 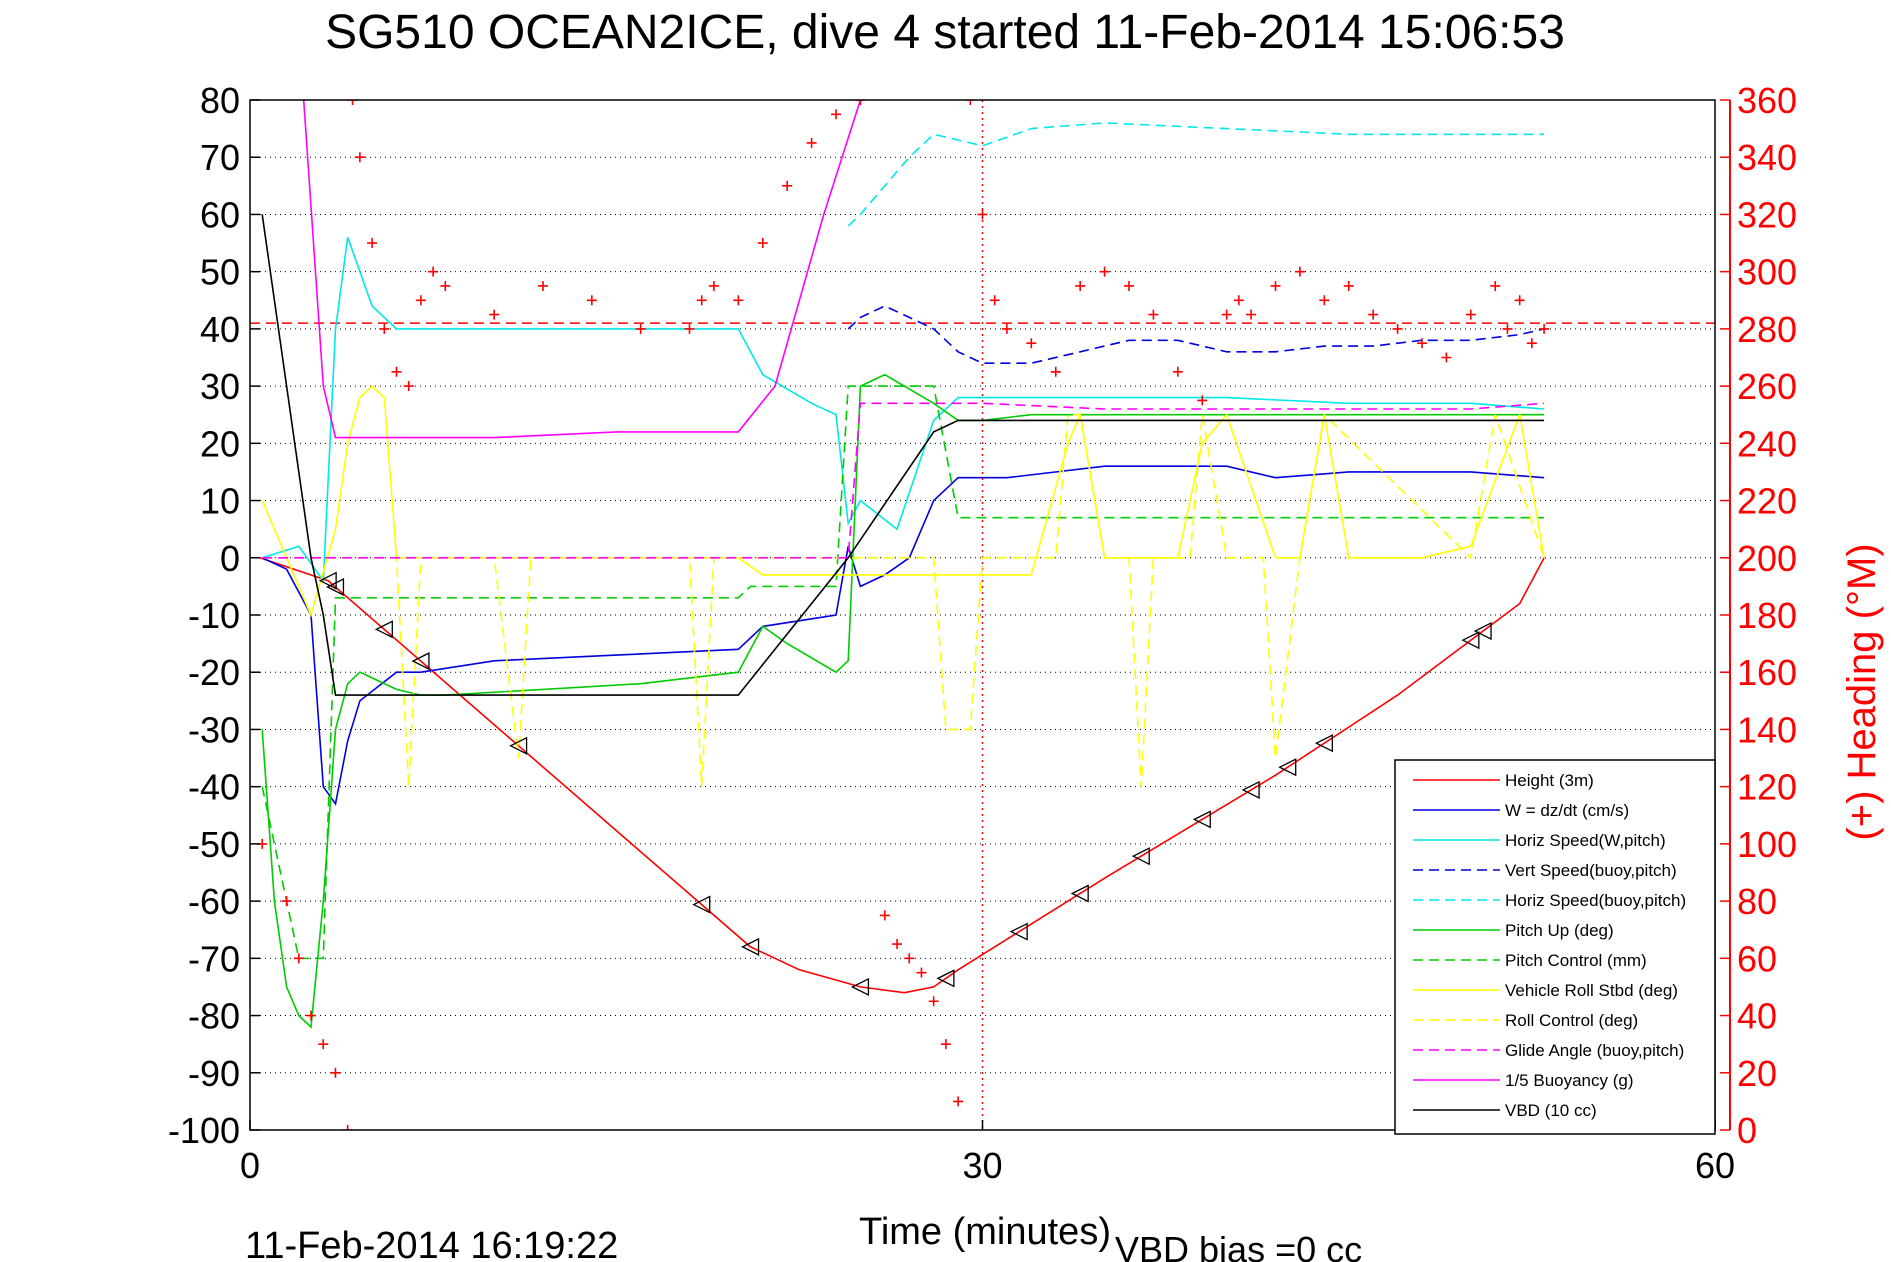 I want to click on legend-label: Roll Control (deg), so click(x=1571, y=1020).